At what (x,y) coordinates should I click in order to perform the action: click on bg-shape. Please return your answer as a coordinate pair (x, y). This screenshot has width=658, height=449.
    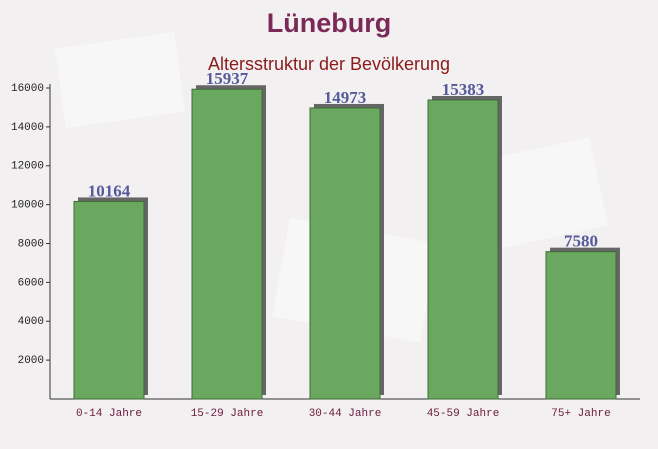
    Looking at the image, I should click on (120, 80).